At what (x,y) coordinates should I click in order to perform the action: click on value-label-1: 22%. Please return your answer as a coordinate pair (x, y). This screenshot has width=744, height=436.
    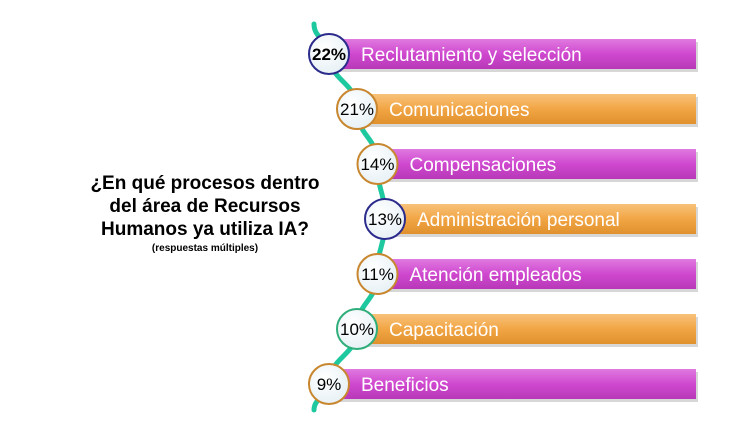
    Looking at the image, I should click on (329, 54).